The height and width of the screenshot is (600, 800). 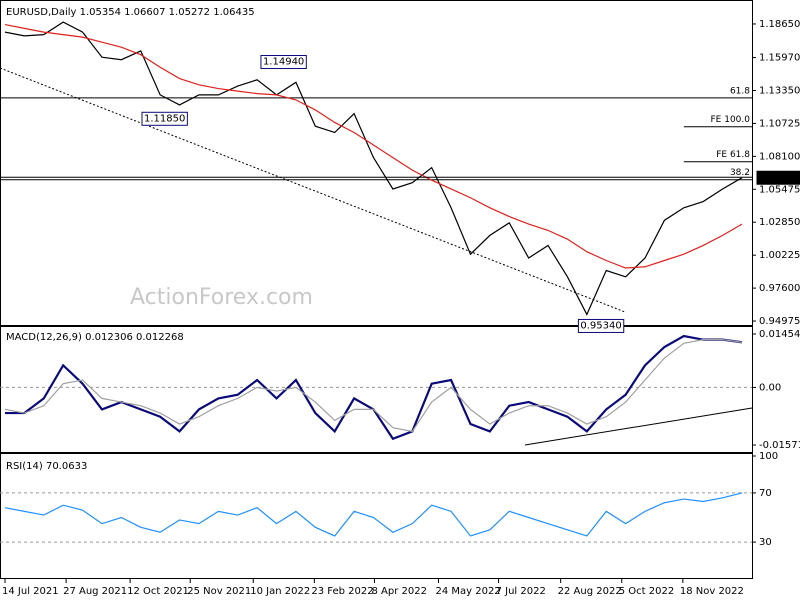 What do you see at coordinates (779, 222) in the screenshot?
I see `y-tick-label: 1.02850` at bounding box center [779, 222].